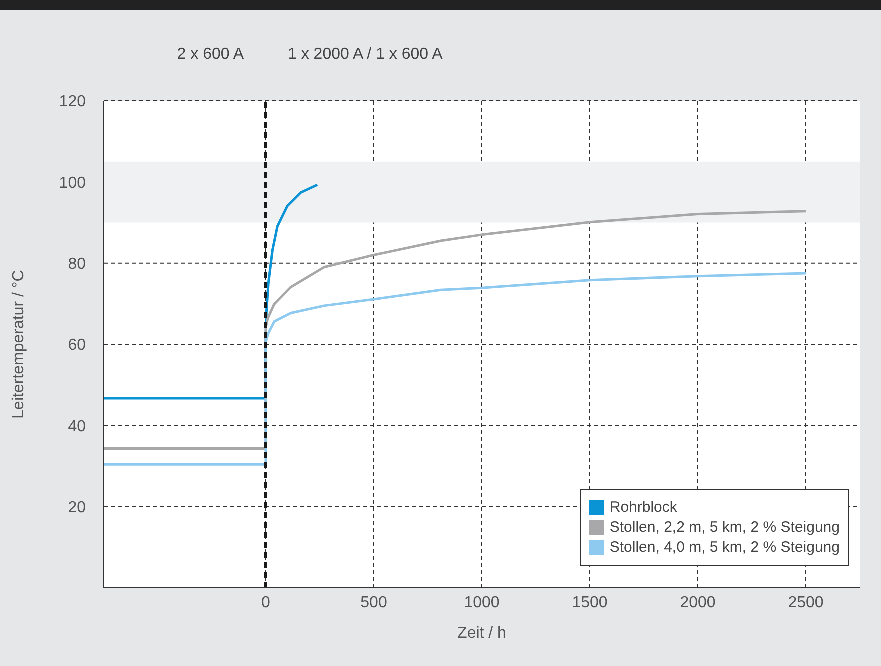 The height and width of the screenshot is (666, 881). I want to click on y-tick-label: 20, so click(77, 508).